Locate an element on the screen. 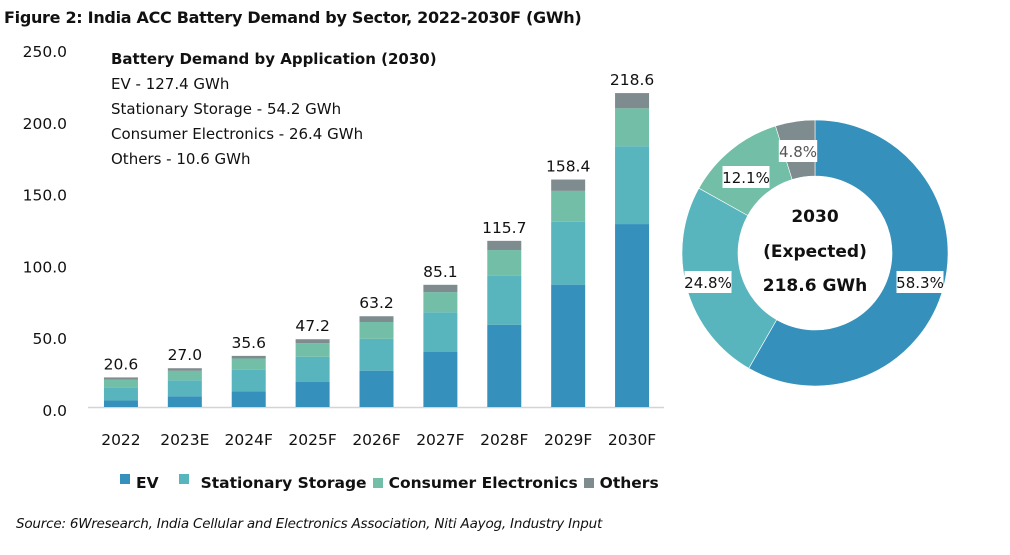  slice-percent-label: 58.3% is located at coordinates (920, 283).